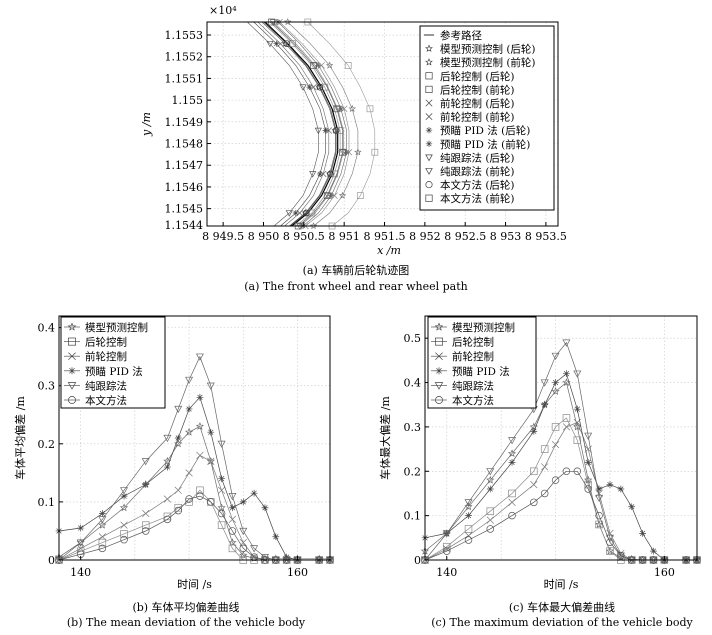 The image size is (712, 635). Describe the element at coordinates (562, 607) in the screenshot. I see `caption-cn: (c) 车体最大偏差曲线` at that location.